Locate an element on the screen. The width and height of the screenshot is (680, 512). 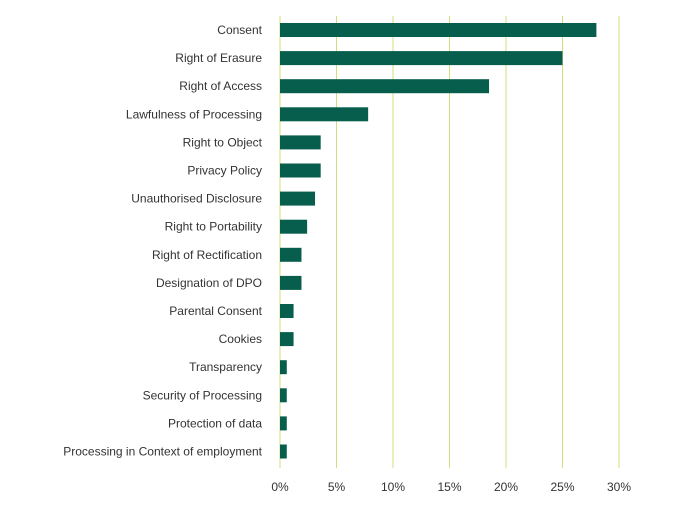
x-axis-tick-labels: 0% 5% 10% 15% 20% 25% 30% is located at coordinates (451, 487).